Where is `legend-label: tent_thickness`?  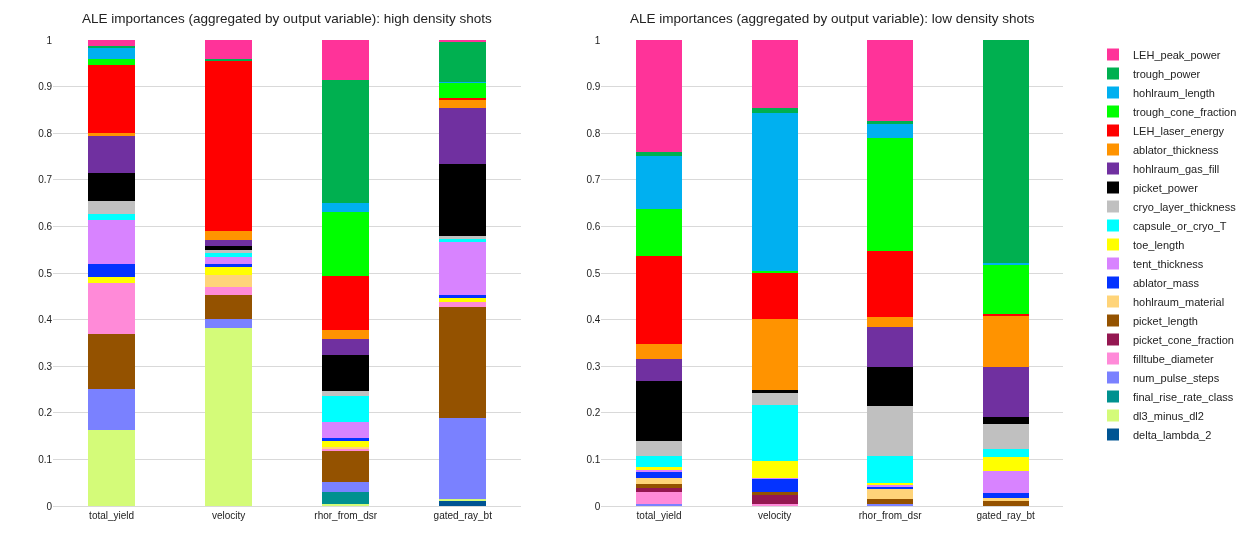 legend-label: tent_thickness is located at coordinates (1168, 263).